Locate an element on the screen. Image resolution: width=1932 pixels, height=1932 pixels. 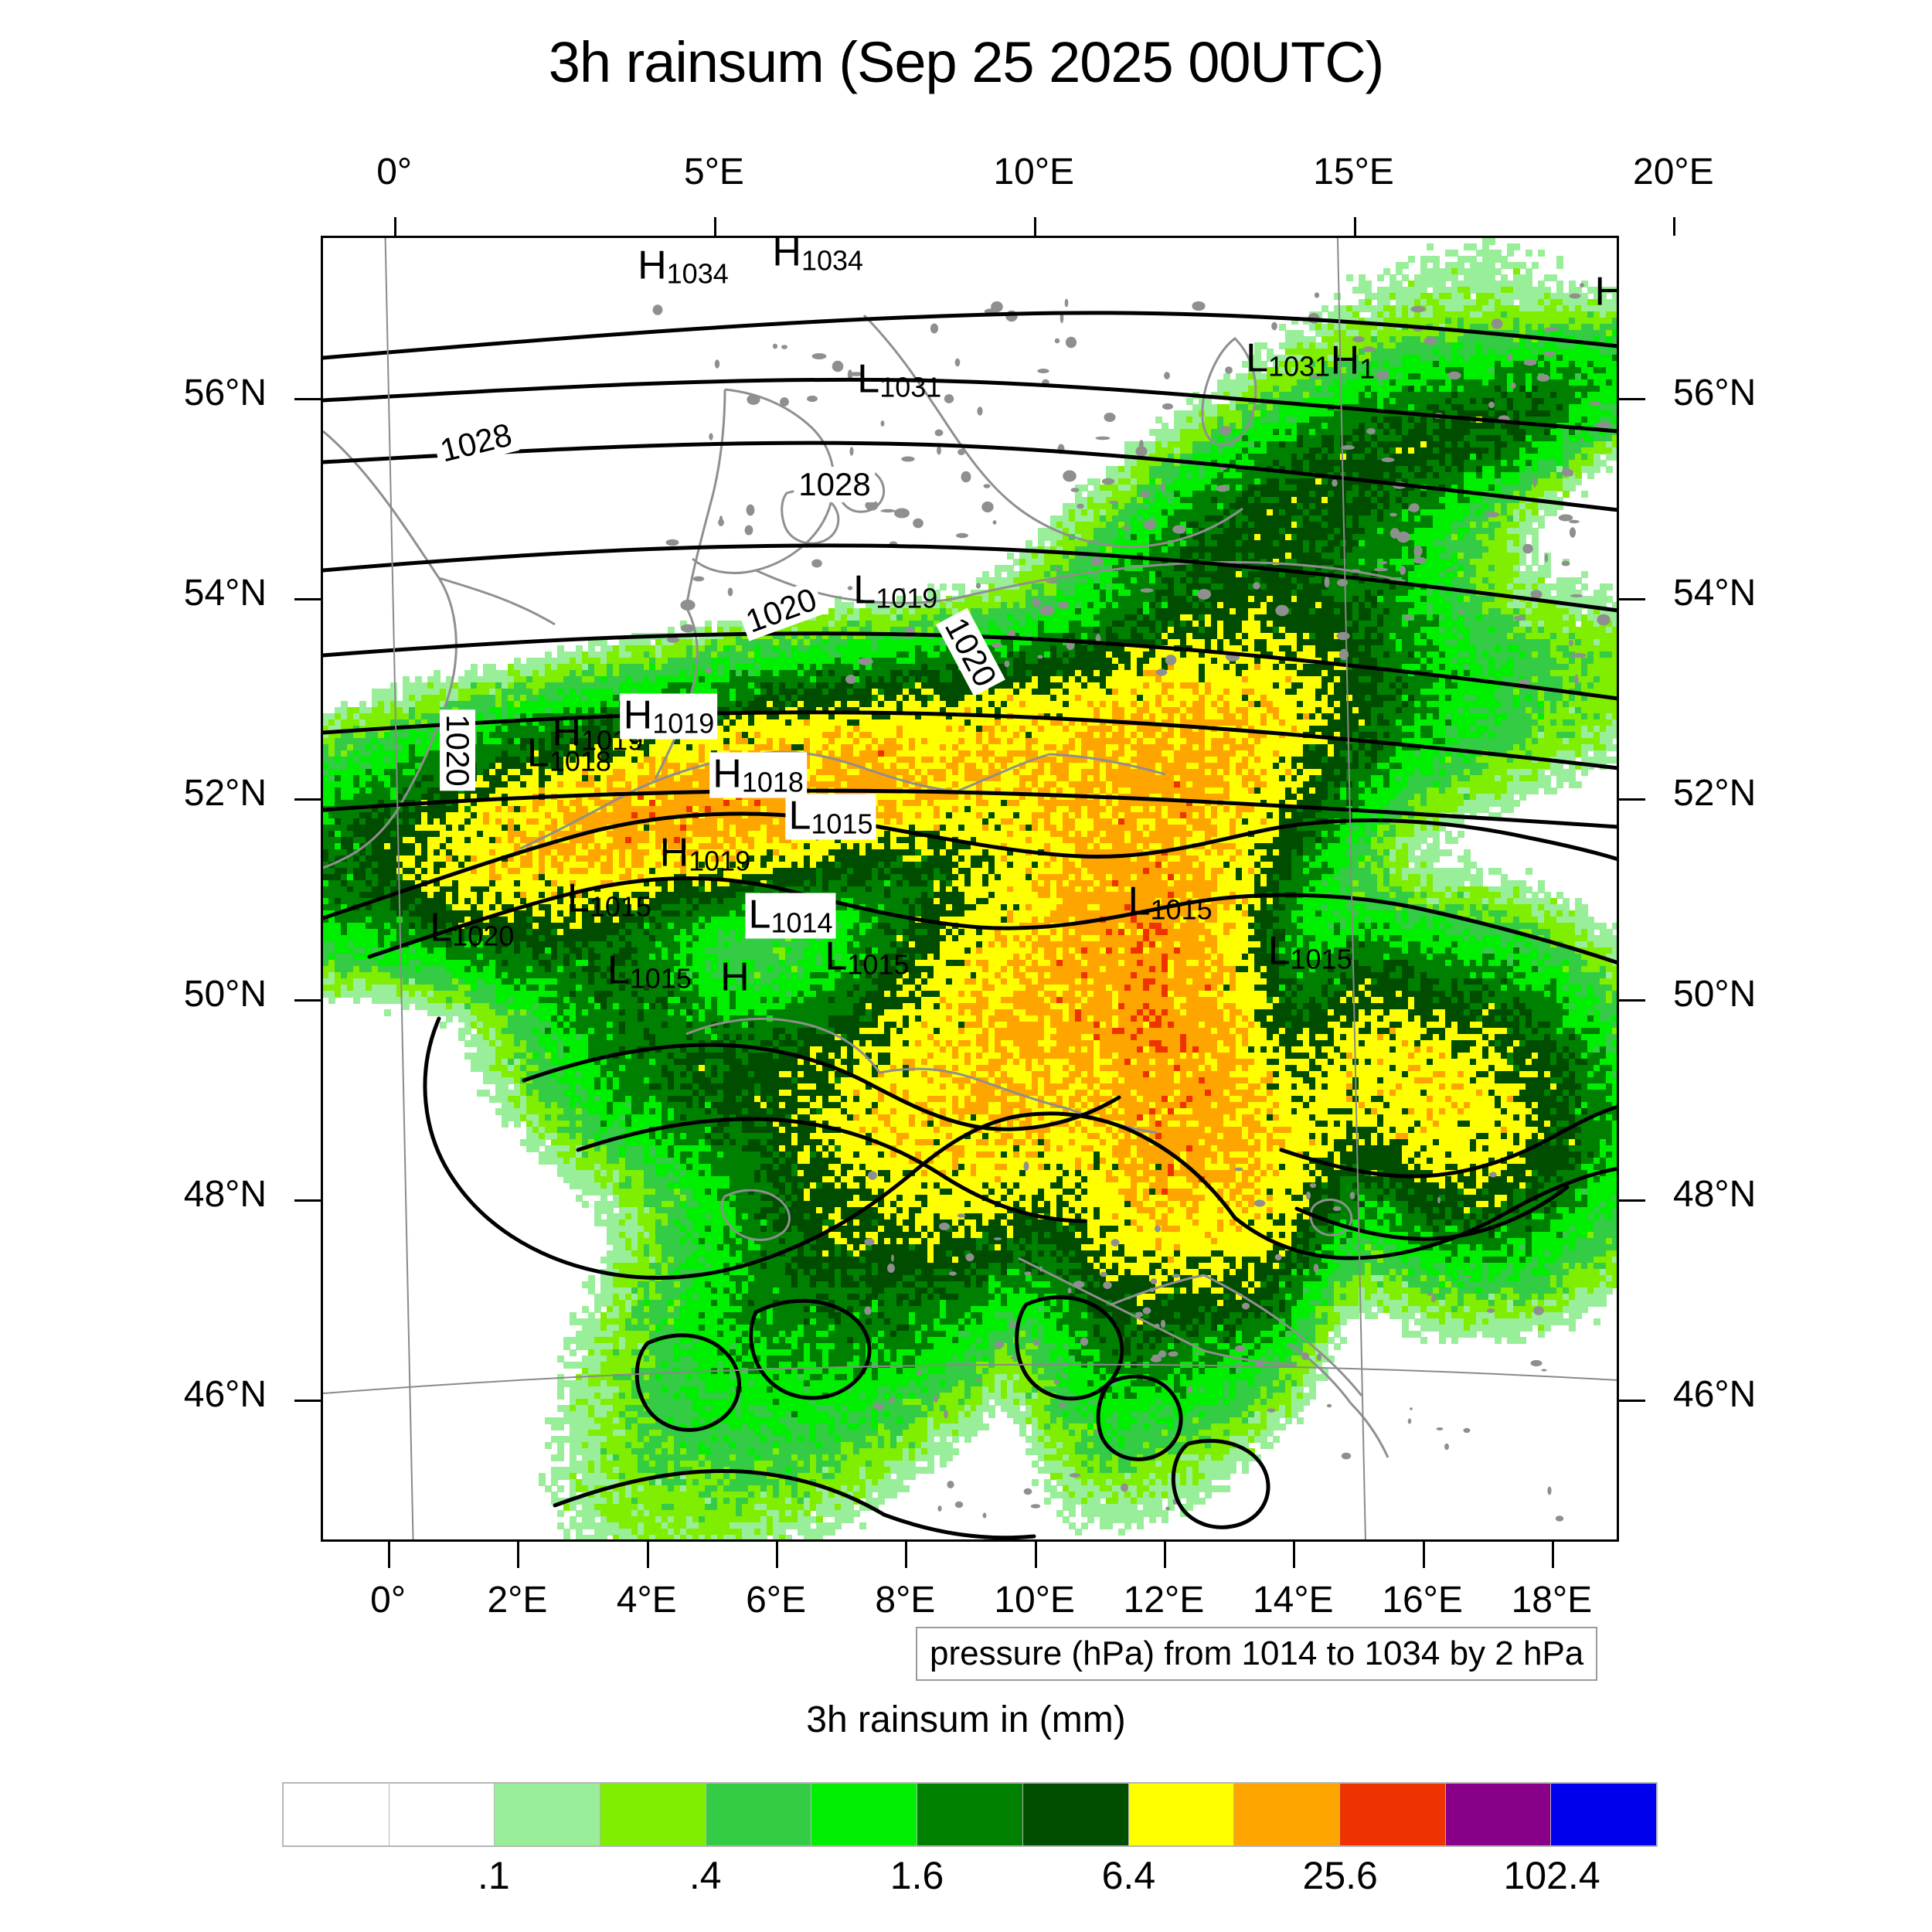
colorbar-tick-label: 102.4 is located at coordinates (1552, 1875).